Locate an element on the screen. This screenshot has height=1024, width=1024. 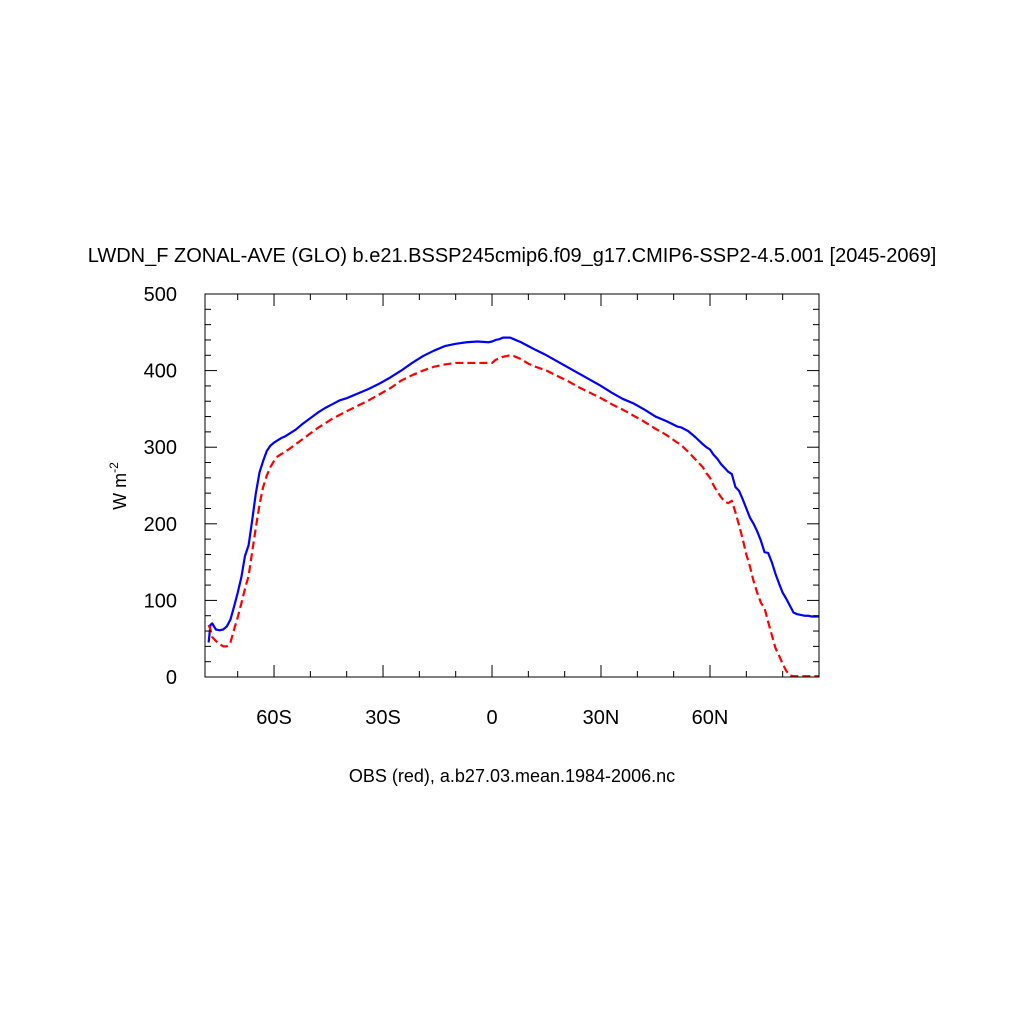
y-tick-label: 100 is located at coordinates (160, 601).